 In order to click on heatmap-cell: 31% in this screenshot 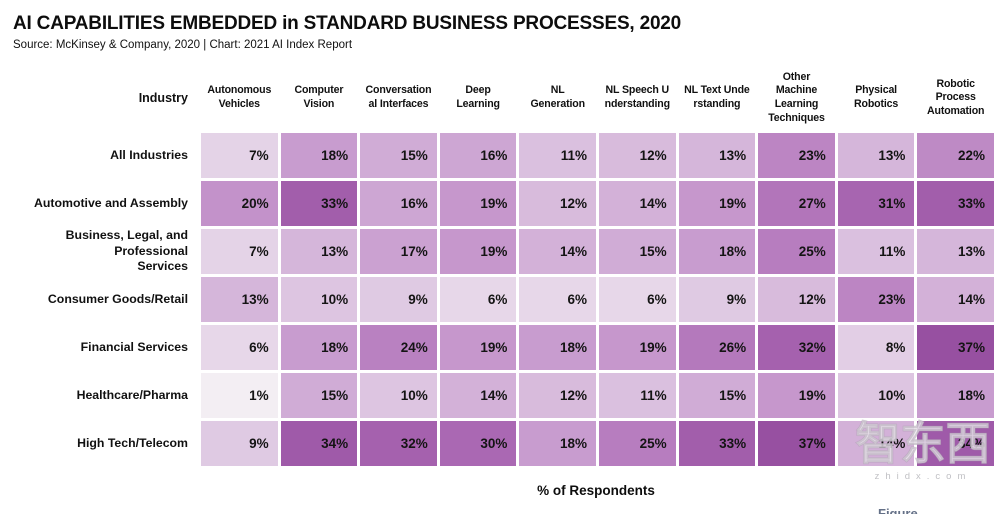, I will do `click(876, 203)`.